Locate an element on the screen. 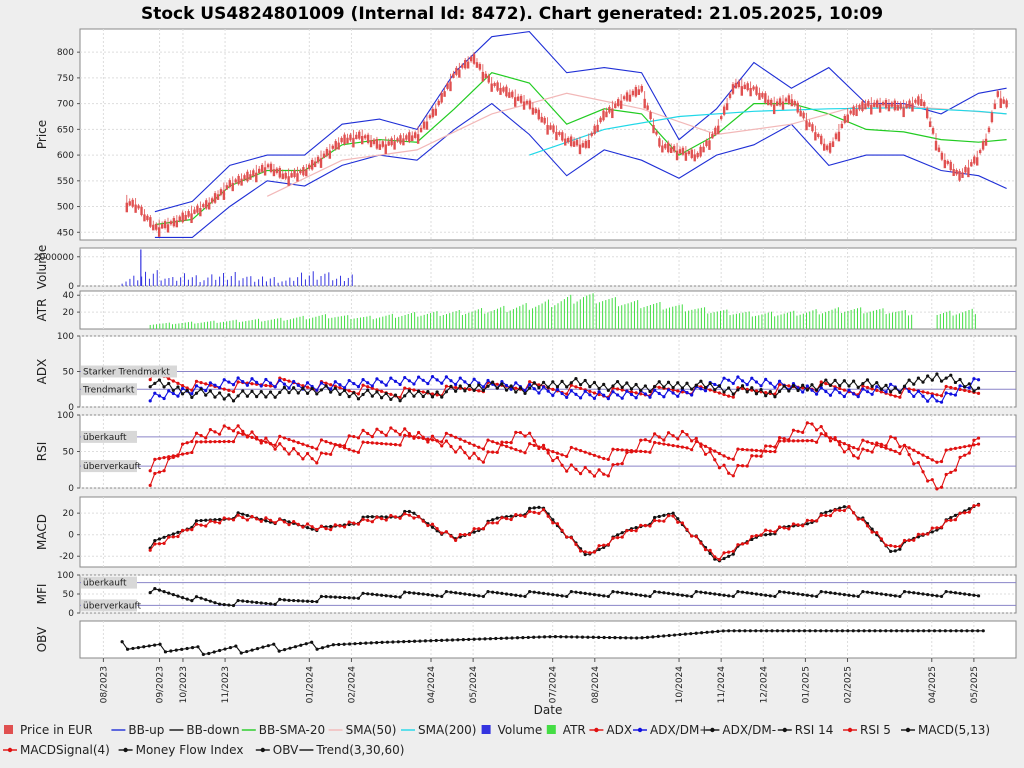 The width and height of the screenshot is (1024, 768). legend-label: ADX/DM+ is located at coordinates (679, 730).